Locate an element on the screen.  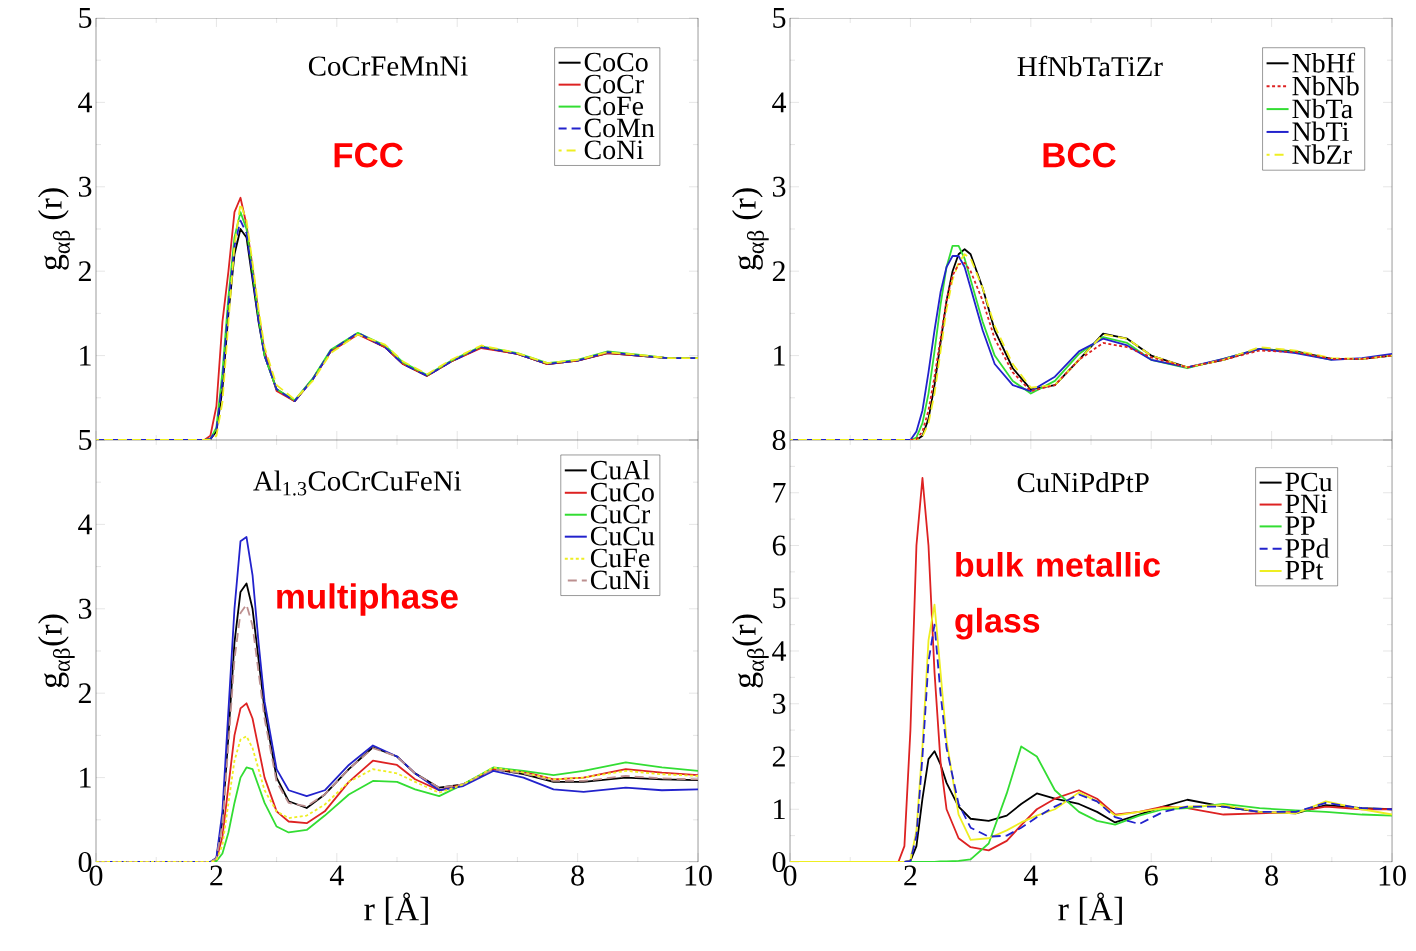
legend-label: CuFe is located at coordinates (620, 558).